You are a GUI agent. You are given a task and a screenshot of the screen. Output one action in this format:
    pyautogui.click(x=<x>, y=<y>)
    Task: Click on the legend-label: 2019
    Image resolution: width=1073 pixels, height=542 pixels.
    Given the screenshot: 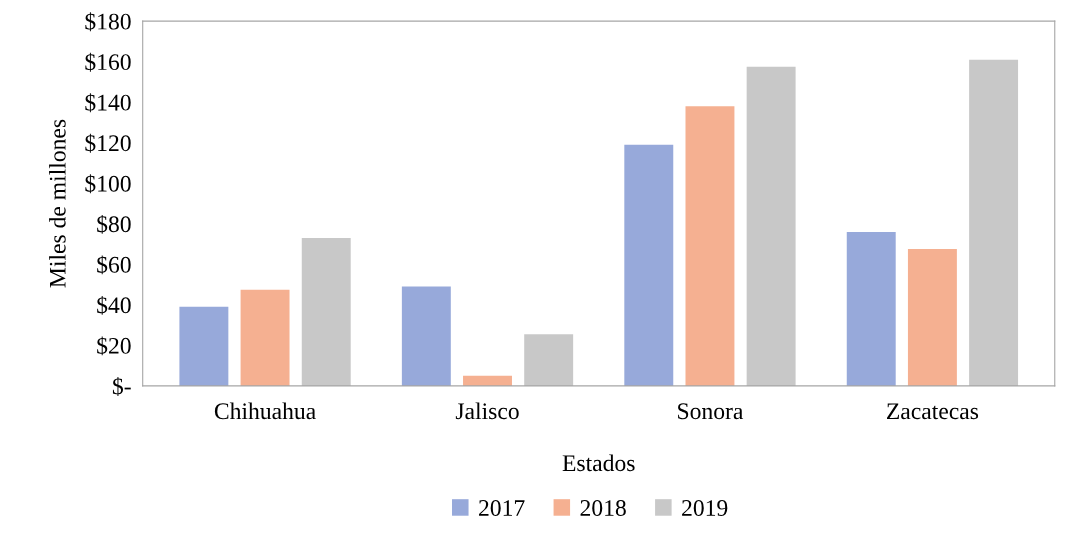 What is the action you would take?
    pyautogui.click(x=705, y=508)
    